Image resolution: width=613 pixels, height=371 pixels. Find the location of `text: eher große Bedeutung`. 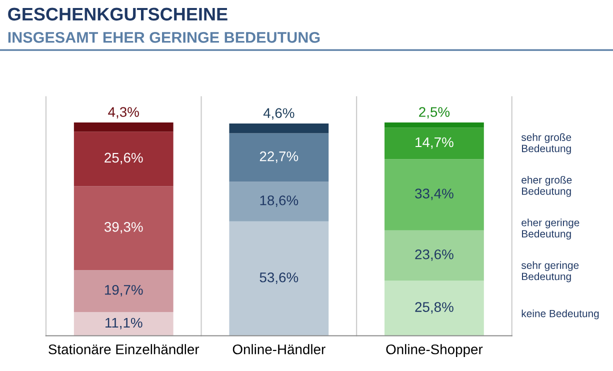

text: eher große Bedeutung is located at coordinates (547, 186).